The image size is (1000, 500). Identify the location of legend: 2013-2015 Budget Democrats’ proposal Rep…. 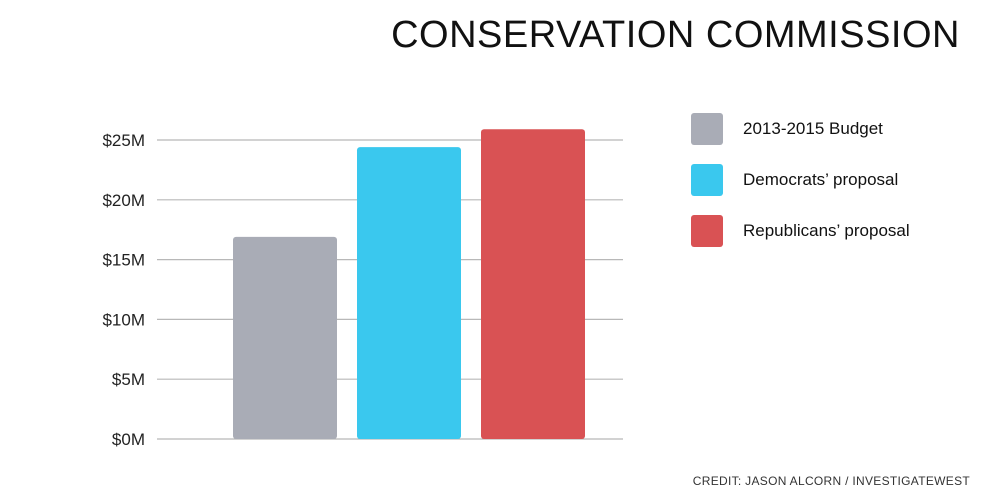
(800, 189).